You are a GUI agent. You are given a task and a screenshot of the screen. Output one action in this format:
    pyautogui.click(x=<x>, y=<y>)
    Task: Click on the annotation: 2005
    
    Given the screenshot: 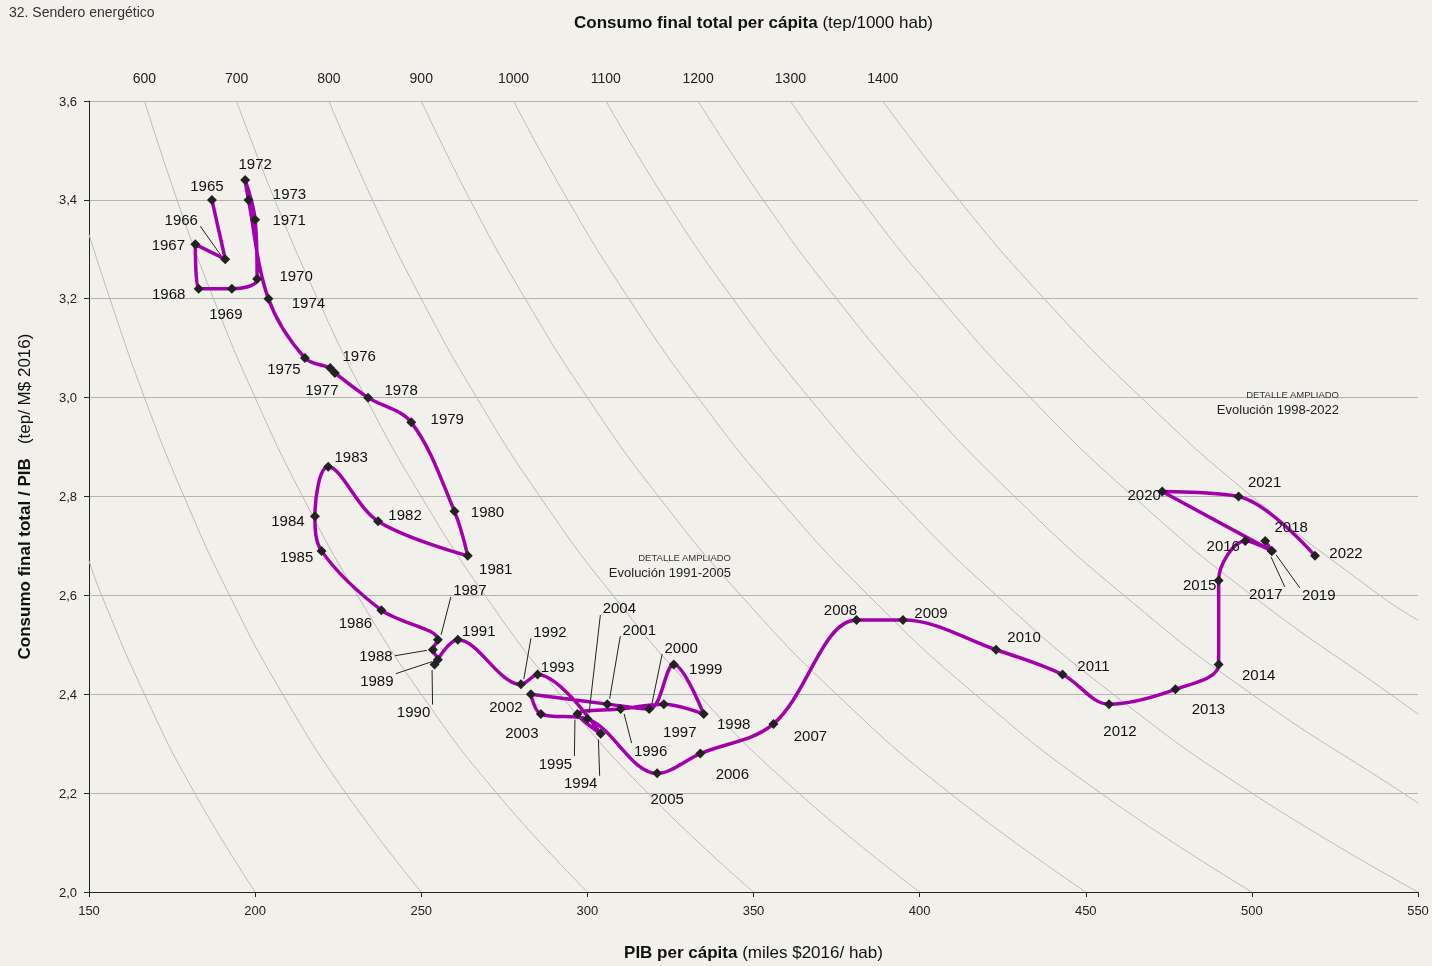 What is the action you would take?
    pyautogui.click(x=667, y=798)
    